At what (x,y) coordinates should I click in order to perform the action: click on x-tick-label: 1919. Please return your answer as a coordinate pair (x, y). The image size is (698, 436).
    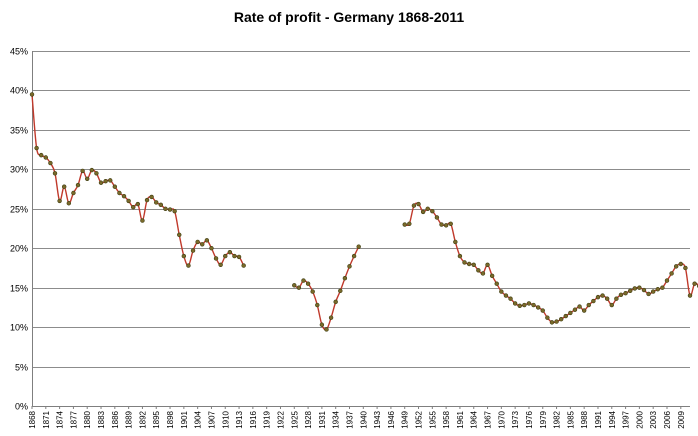
    Looking at the image, I should click on (267, 419).